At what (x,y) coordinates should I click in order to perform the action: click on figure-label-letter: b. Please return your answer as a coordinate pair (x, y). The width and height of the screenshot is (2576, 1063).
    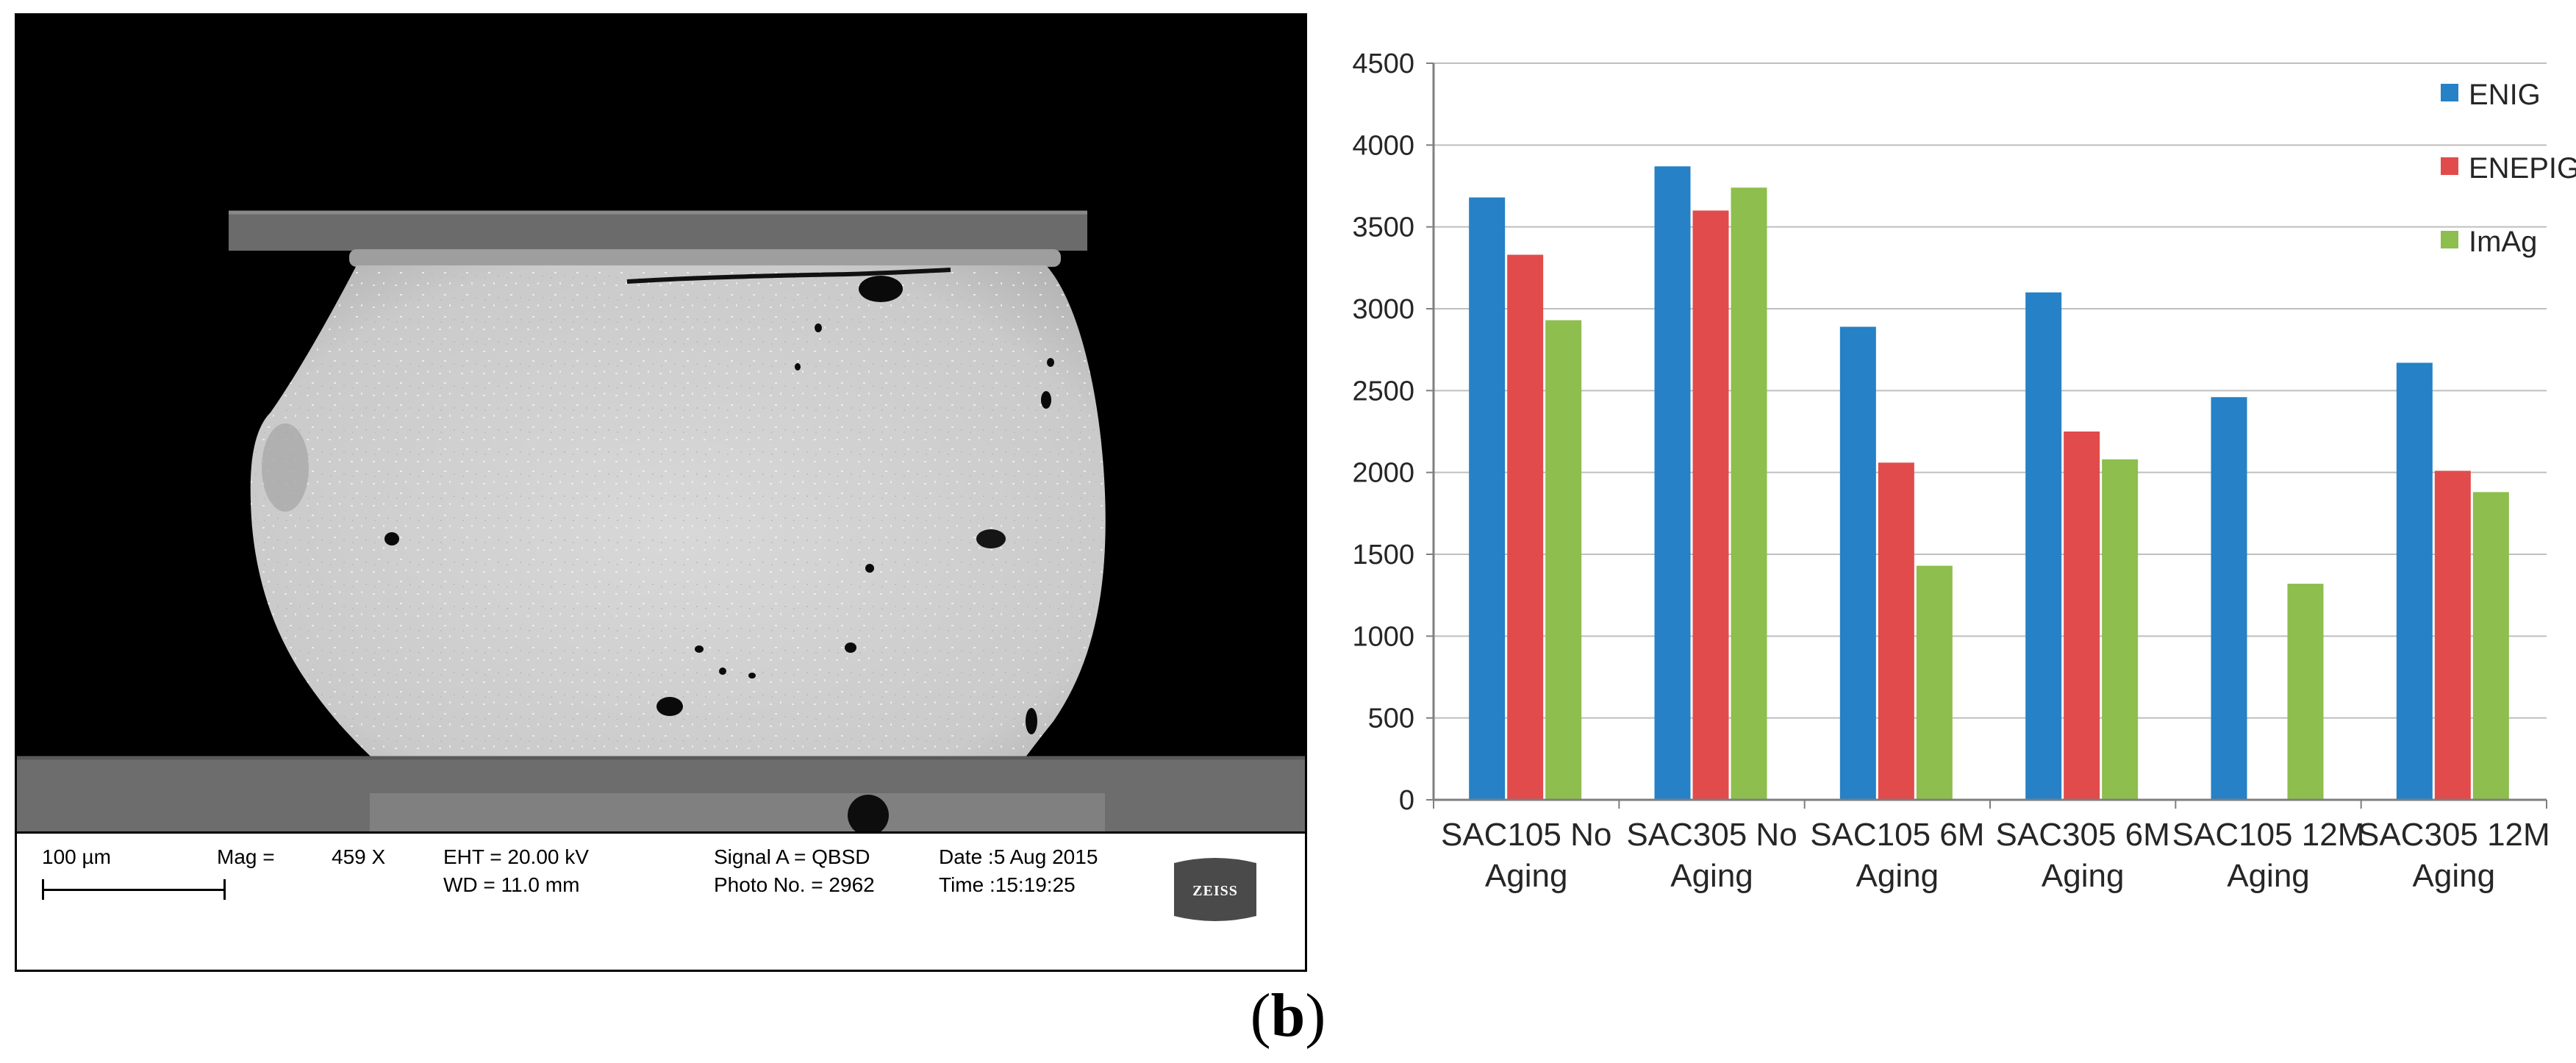
    Looking at the image, I should click on (1288, 1016).